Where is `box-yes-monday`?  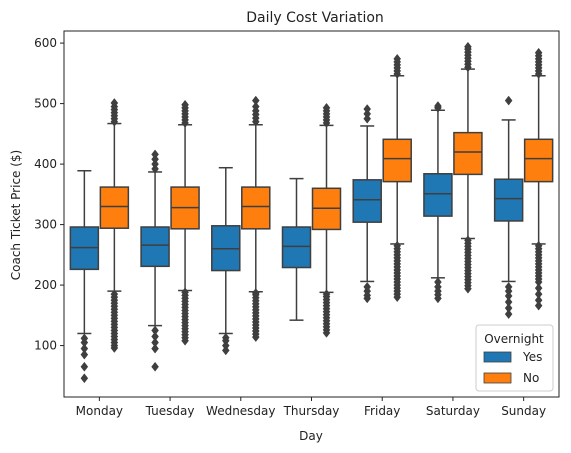 box-yes-monday is located at coordinates (84, 276).